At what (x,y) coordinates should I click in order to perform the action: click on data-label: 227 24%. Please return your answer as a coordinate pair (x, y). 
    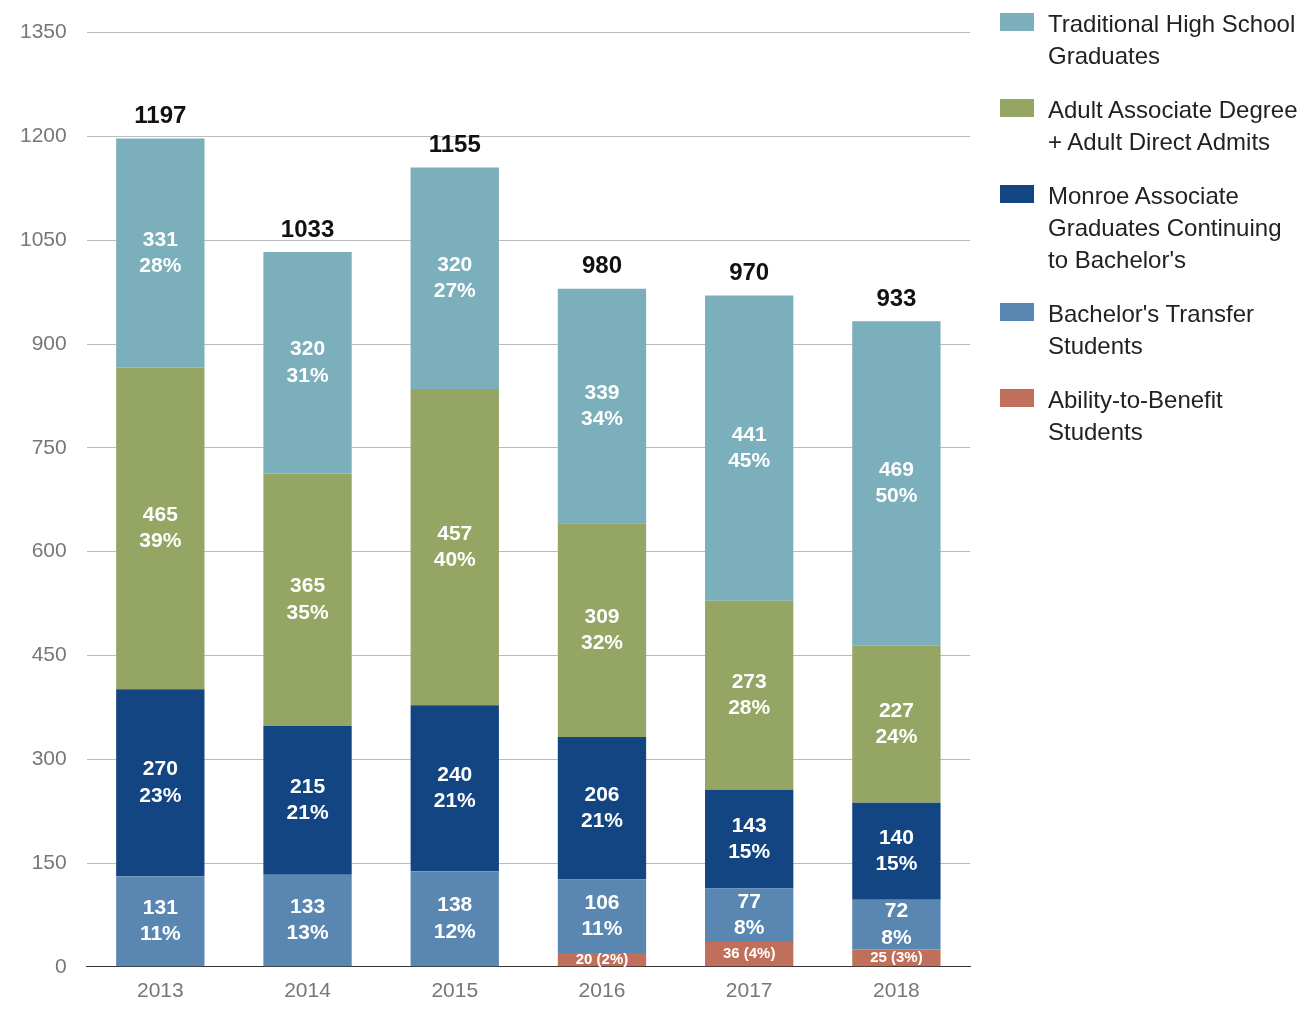
    Looking at the image, I should click on (896, 722).